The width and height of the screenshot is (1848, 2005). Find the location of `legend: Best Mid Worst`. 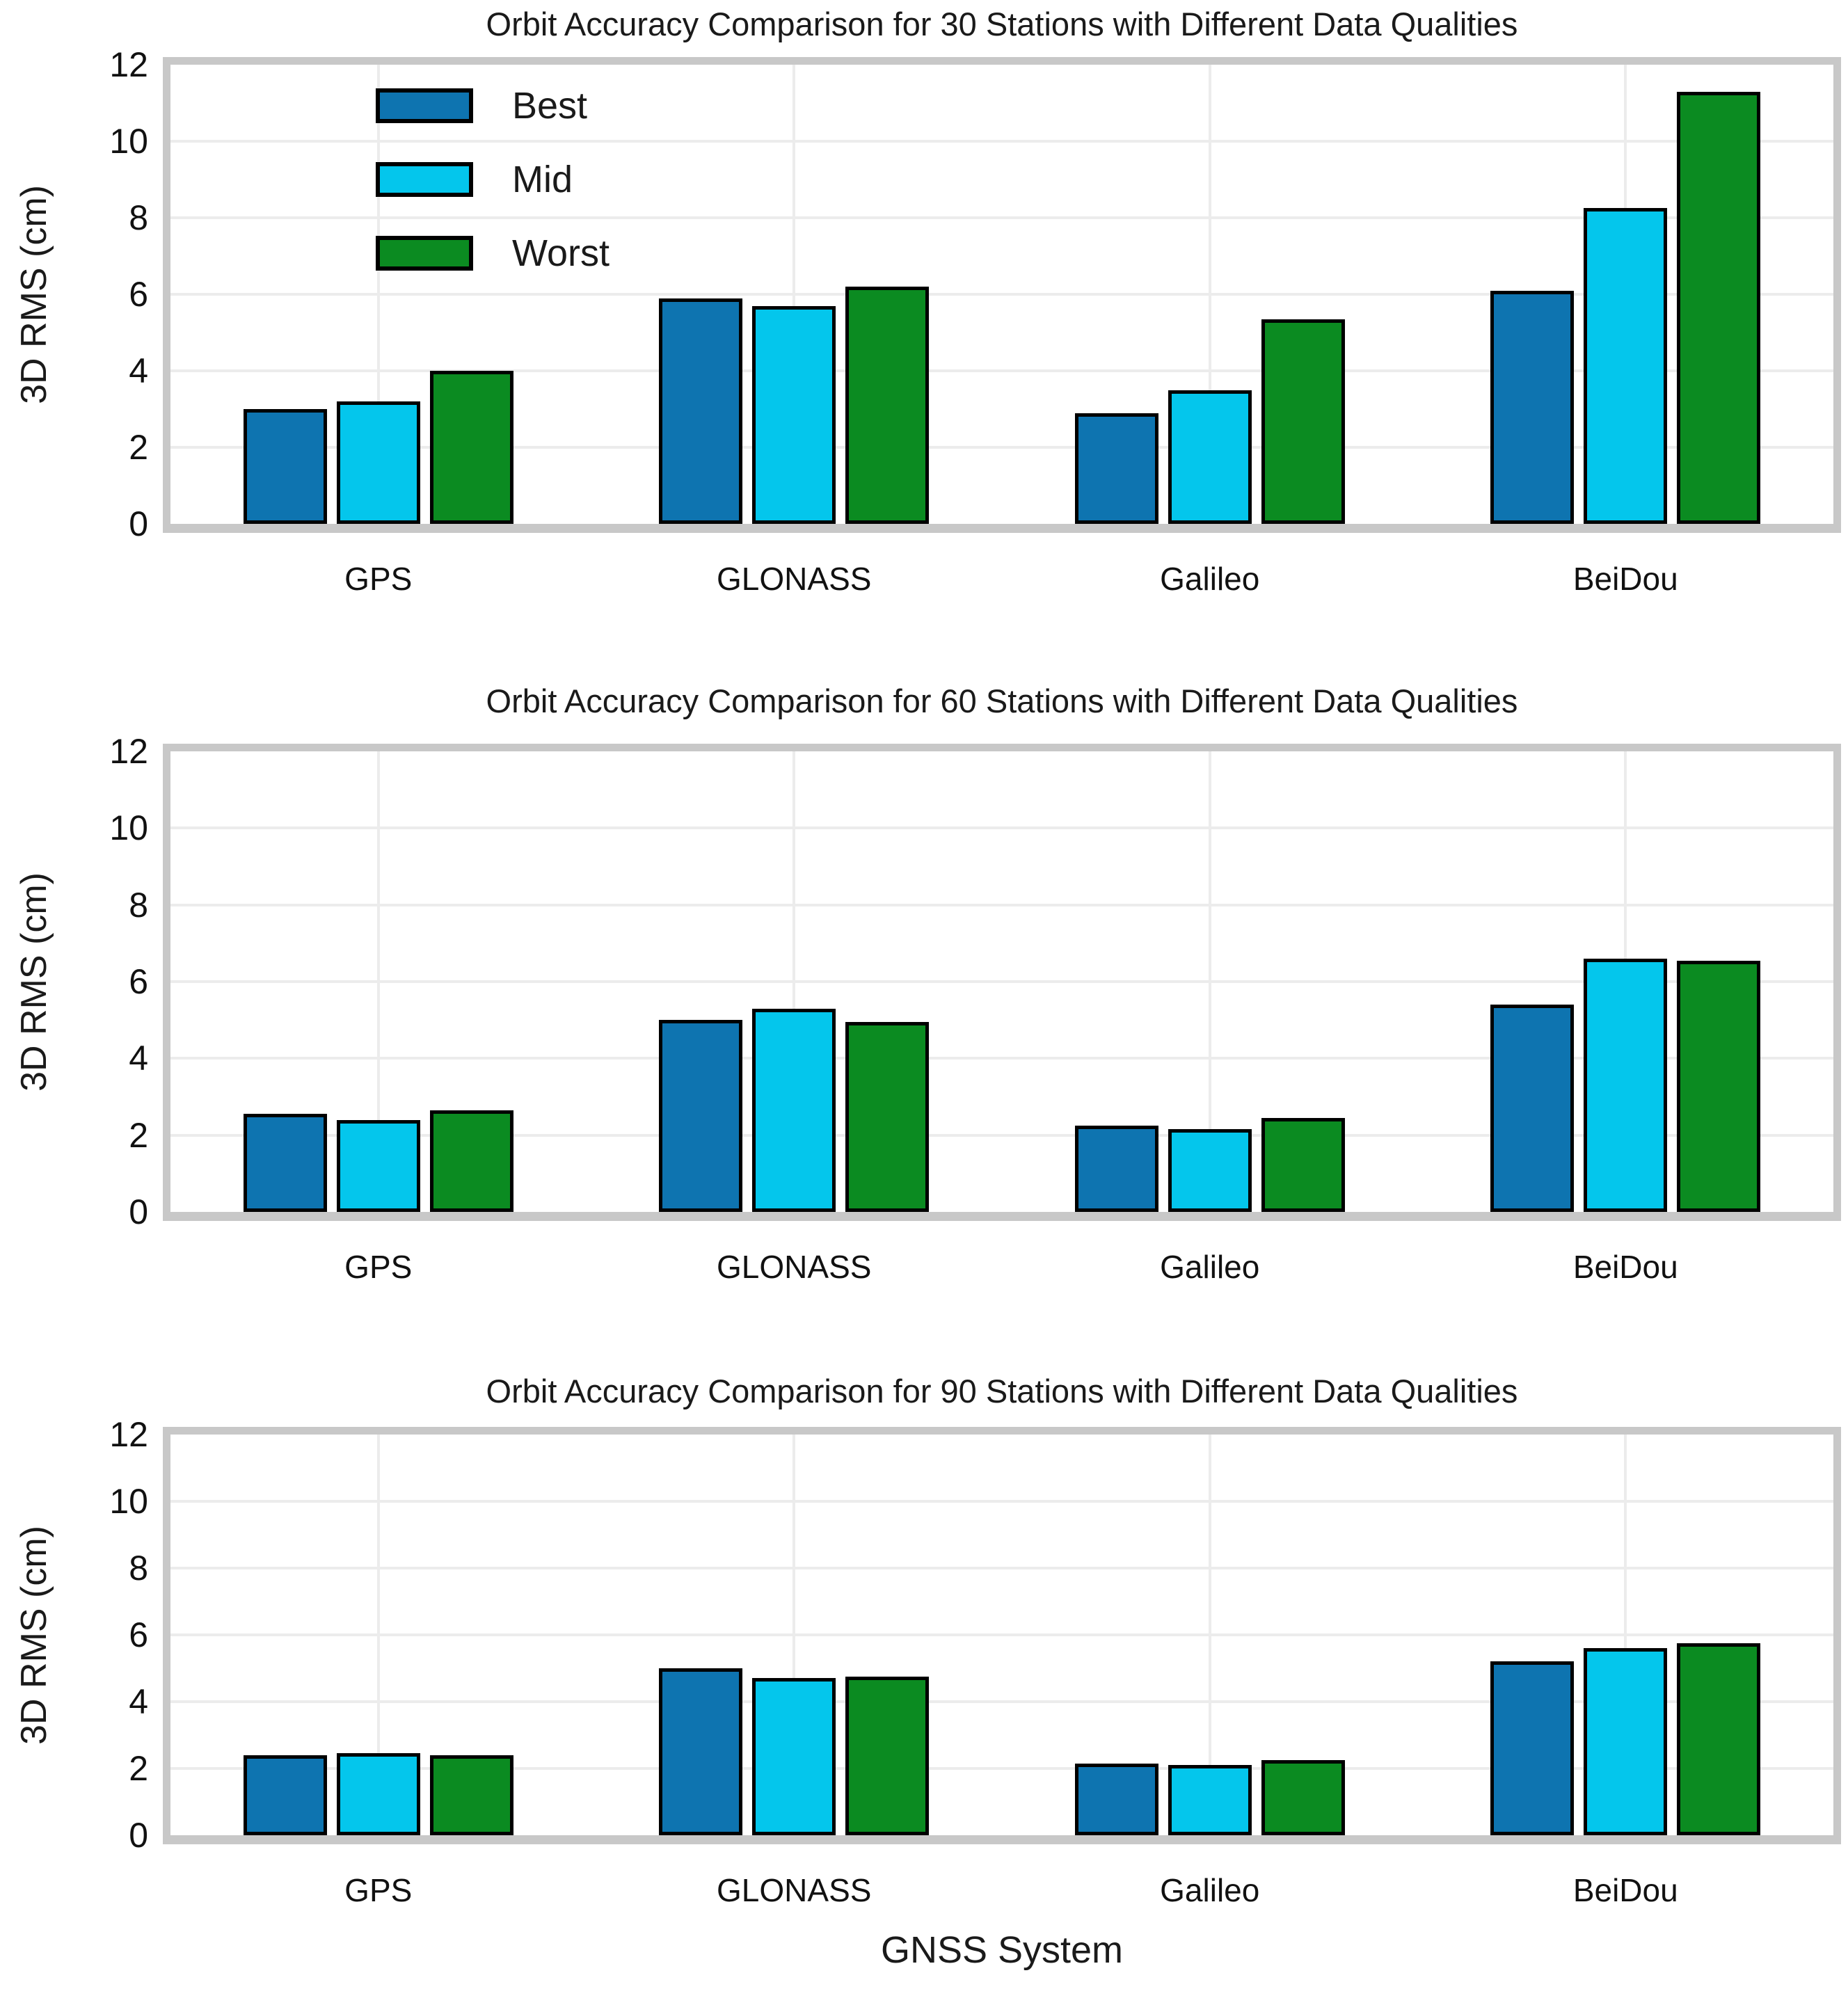

legend: Best Mid Worst is located at coordinates (493, 179).